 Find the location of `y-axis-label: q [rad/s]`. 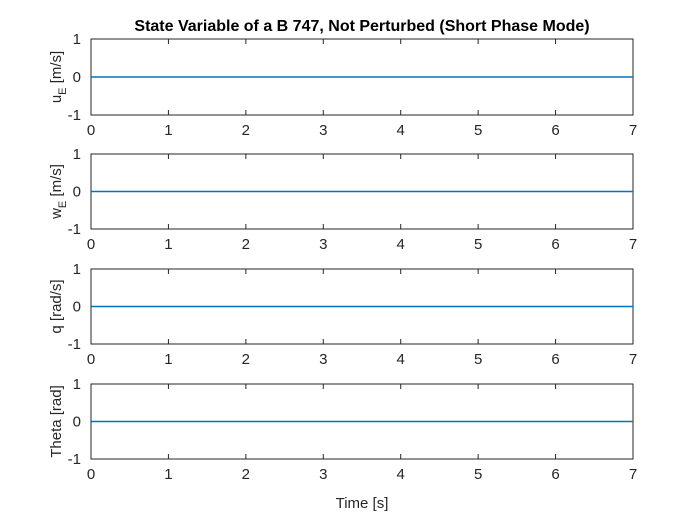

y-axis-label: q [rad/s] is located at coordinates (56, 306).